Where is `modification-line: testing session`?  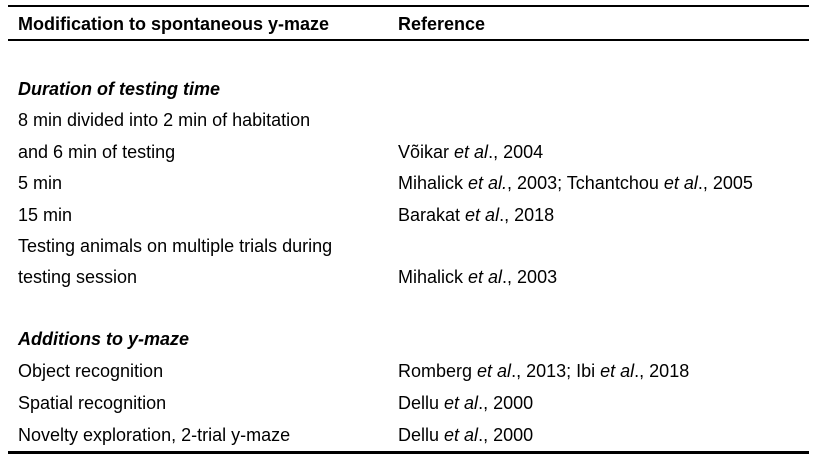 modification-line: testing session is located at coordinates (78, 277).